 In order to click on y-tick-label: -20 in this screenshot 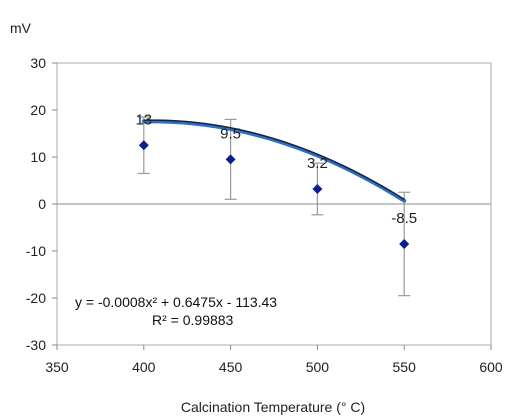, I will do `click(36, 298)`.